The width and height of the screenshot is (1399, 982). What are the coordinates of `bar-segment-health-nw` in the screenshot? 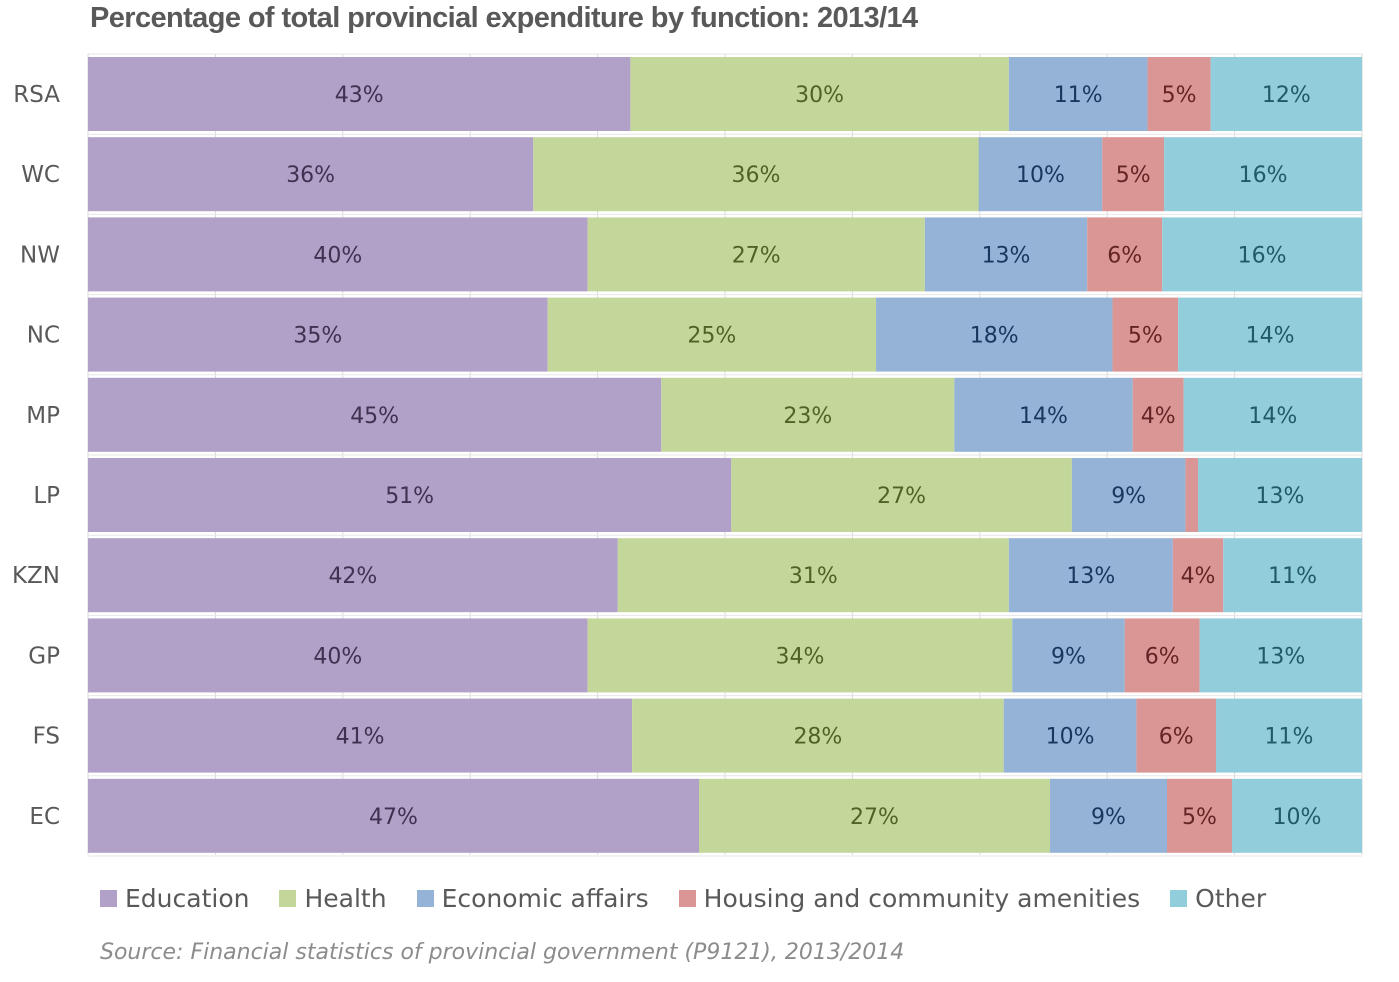 It's located at (756, 254).